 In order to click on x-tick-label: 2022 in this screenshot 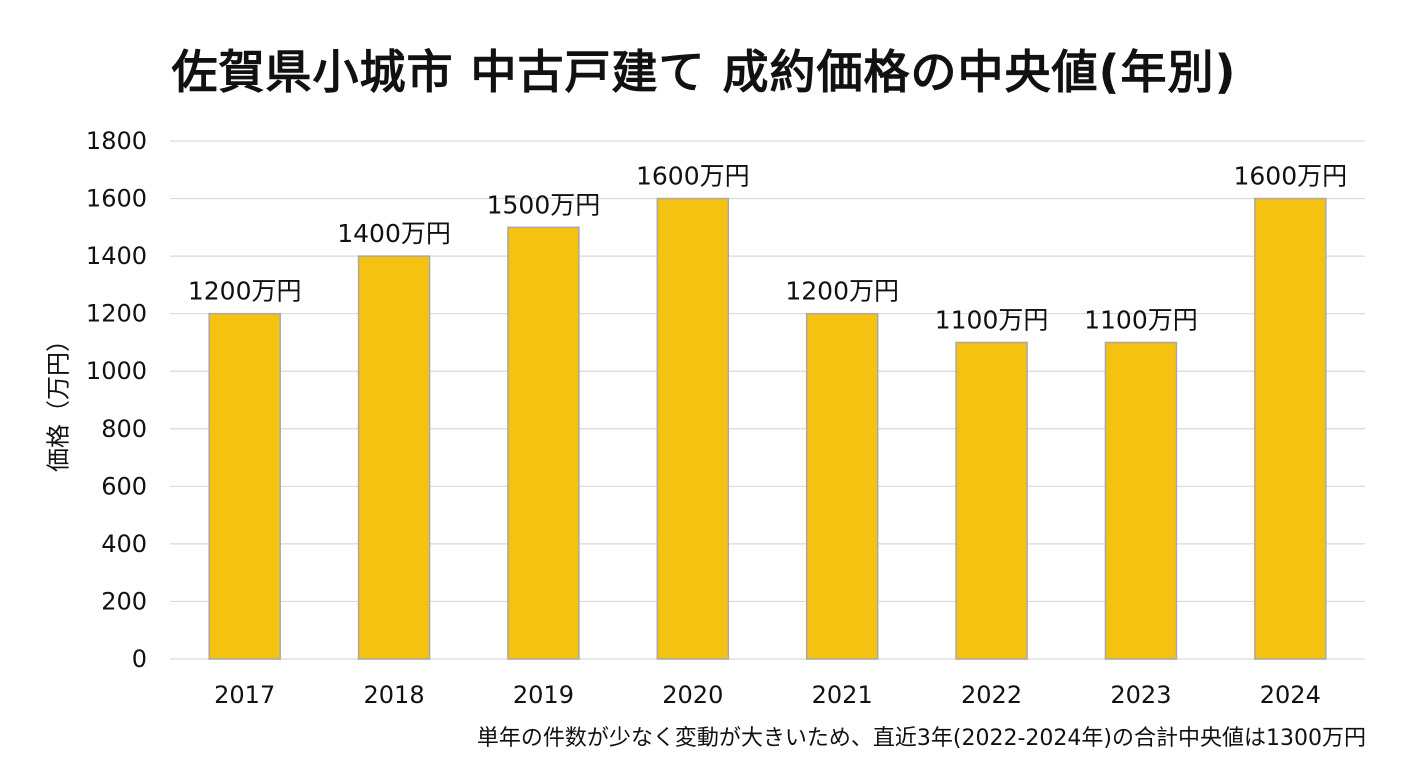, I will do `click(991, 695)`.